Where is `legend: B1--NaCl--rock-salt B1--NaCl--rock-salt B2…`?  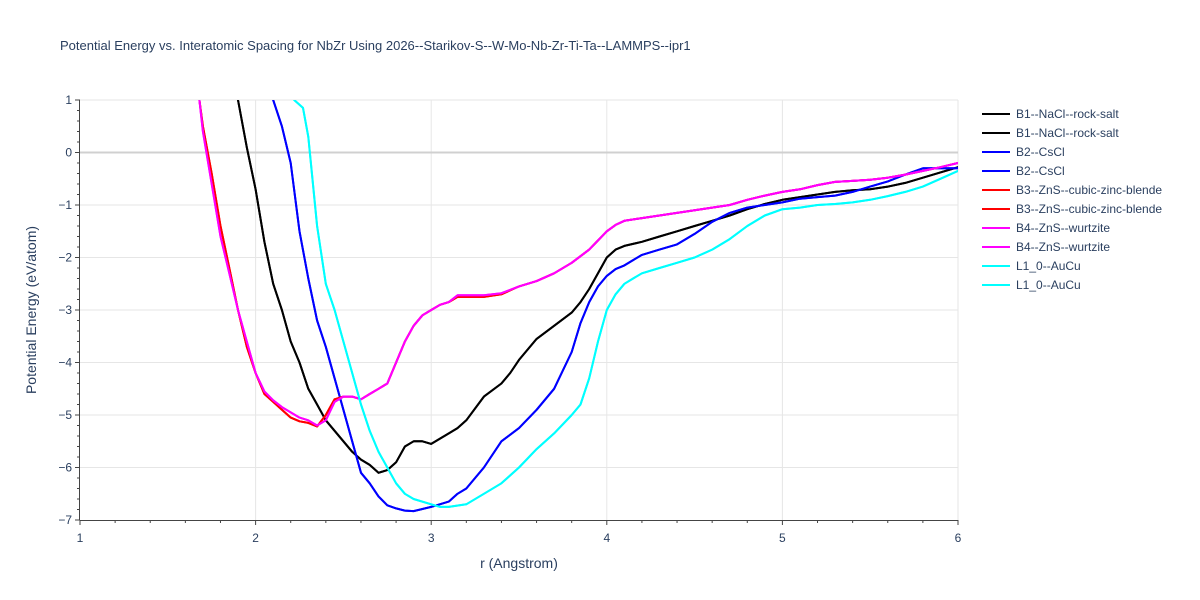 legend: B1--NaCl--rock-salt B1--NaCl--rock-salt B2… is located at coordinates (1072, 199).